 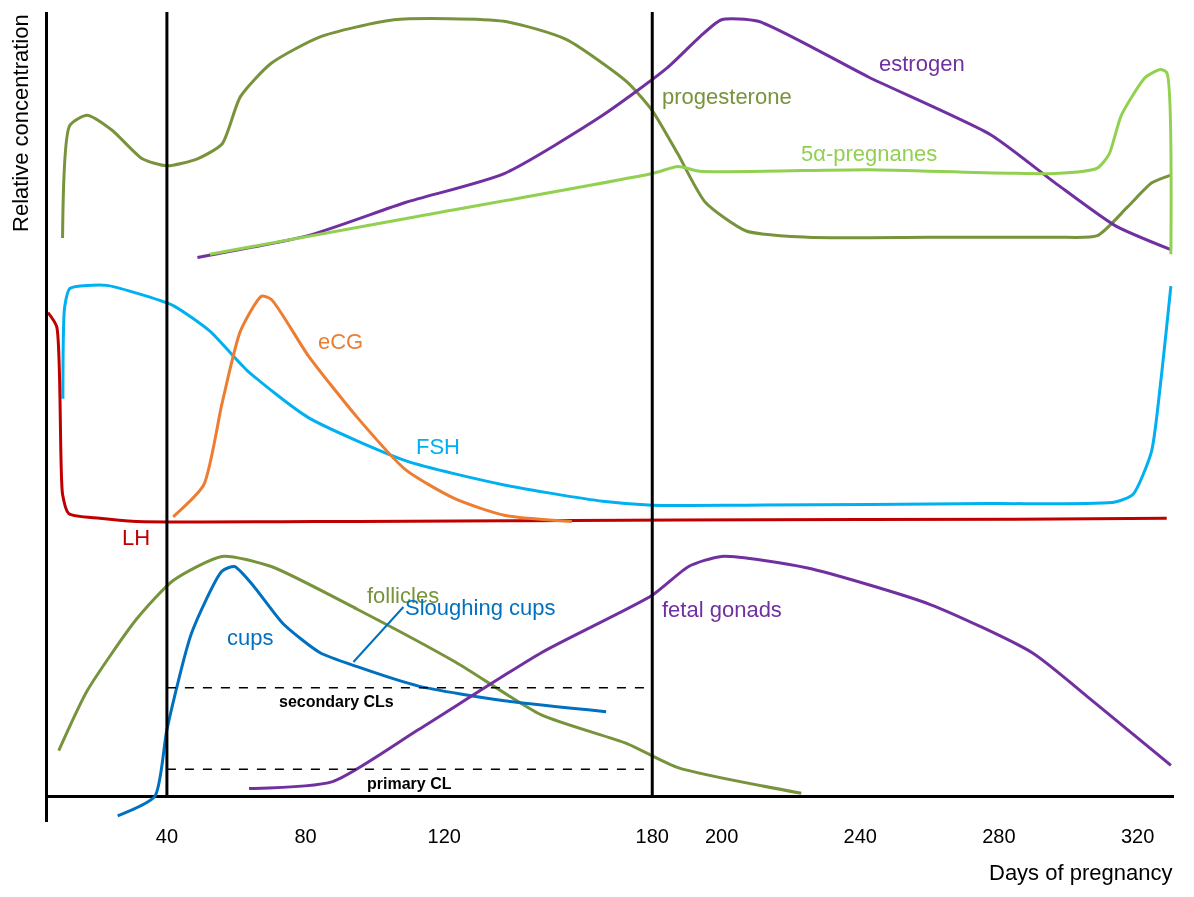 I want to click on series-label: FSH, so click(x=438, y=446).